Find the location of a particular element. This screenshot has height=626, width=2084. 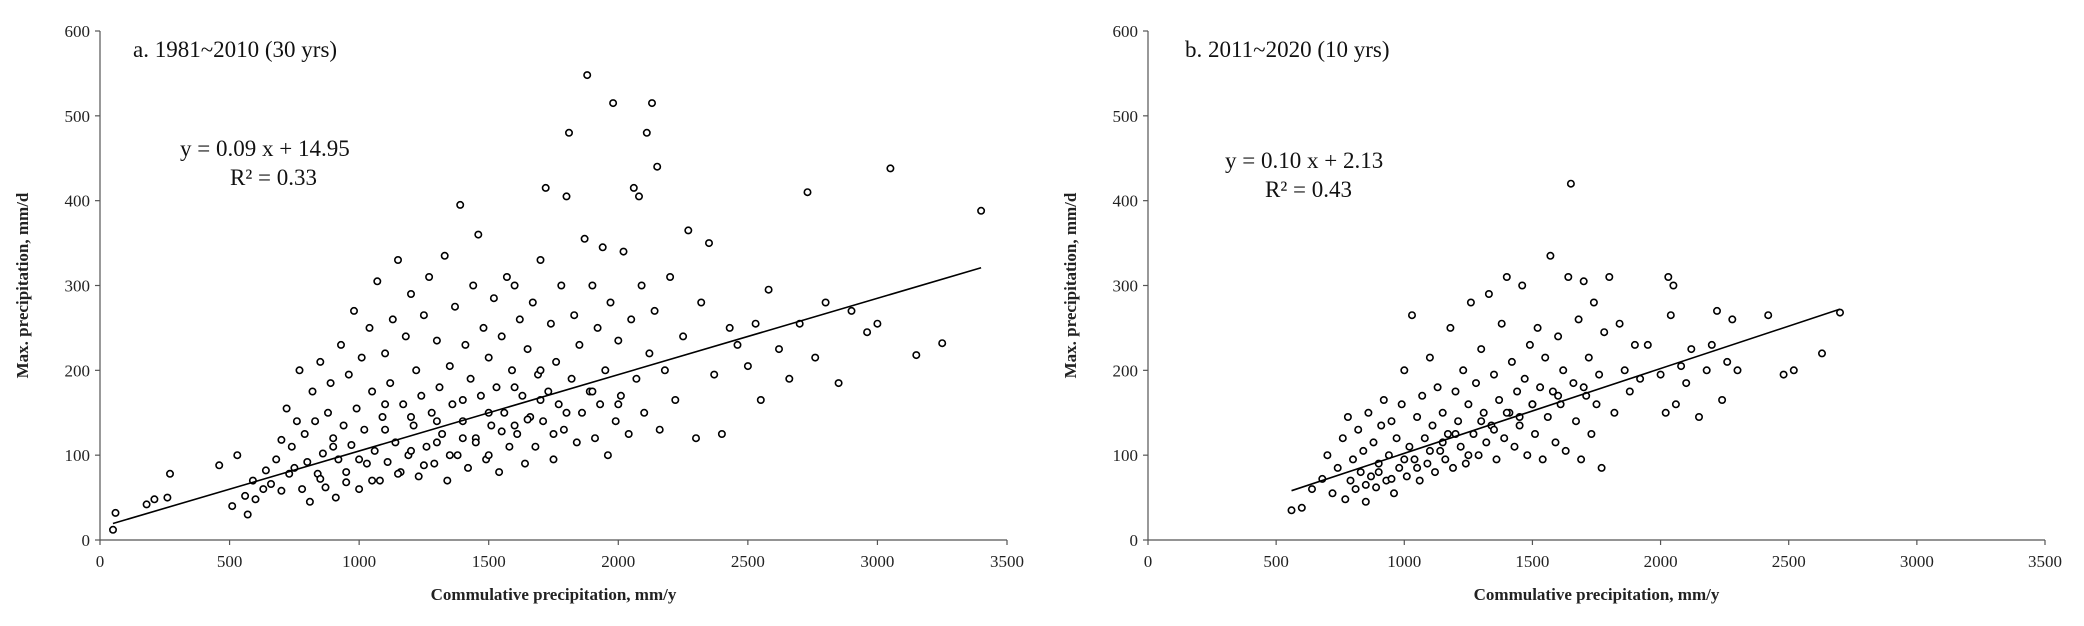

trend-equation: y = 0.09 x + 14.95 is located at coordinates (265, 148).